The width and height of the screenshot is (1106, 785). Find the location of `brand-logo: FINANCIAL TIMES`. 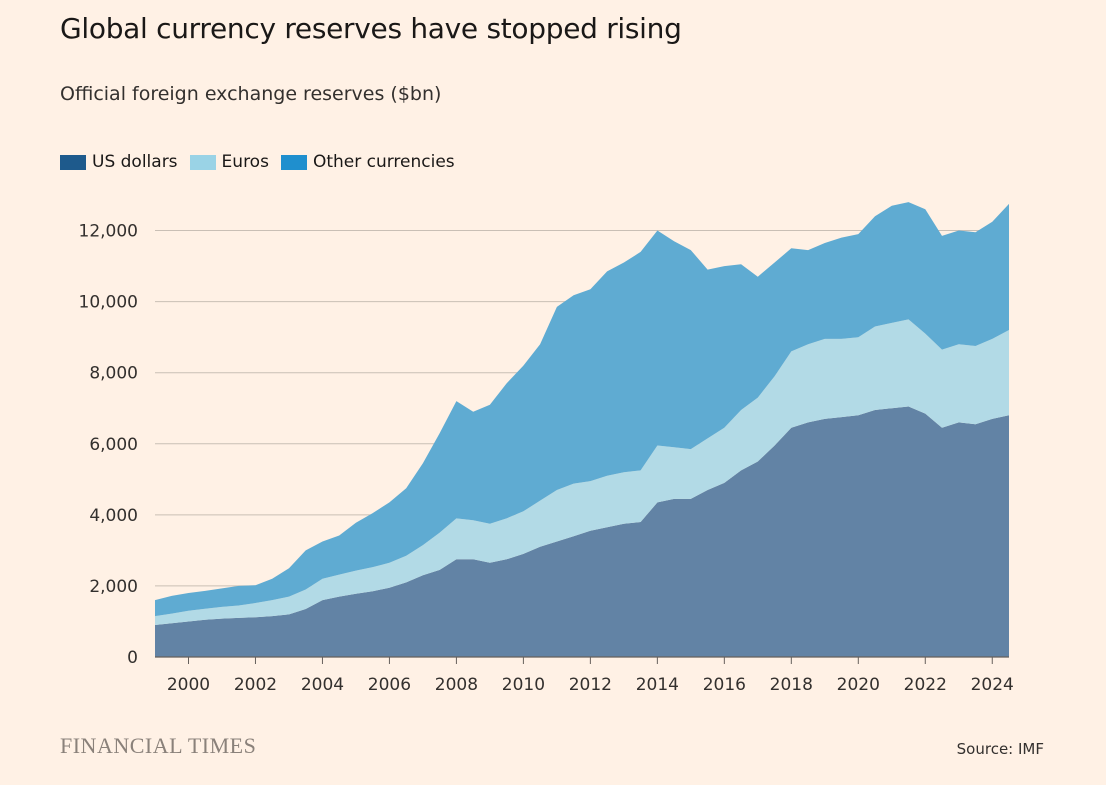

brand-logo: FINANCIAL TIMES is located at coordinates (158, 745).